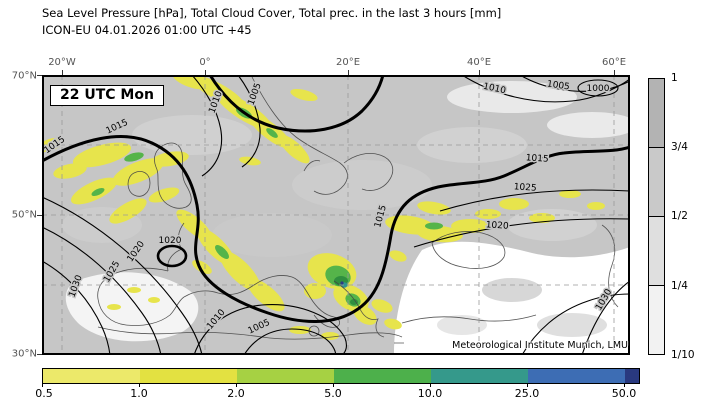 This screenshot has height=409, width=716. I want to click on lat-tick-label-70n: 70°N, so click(24, 76).